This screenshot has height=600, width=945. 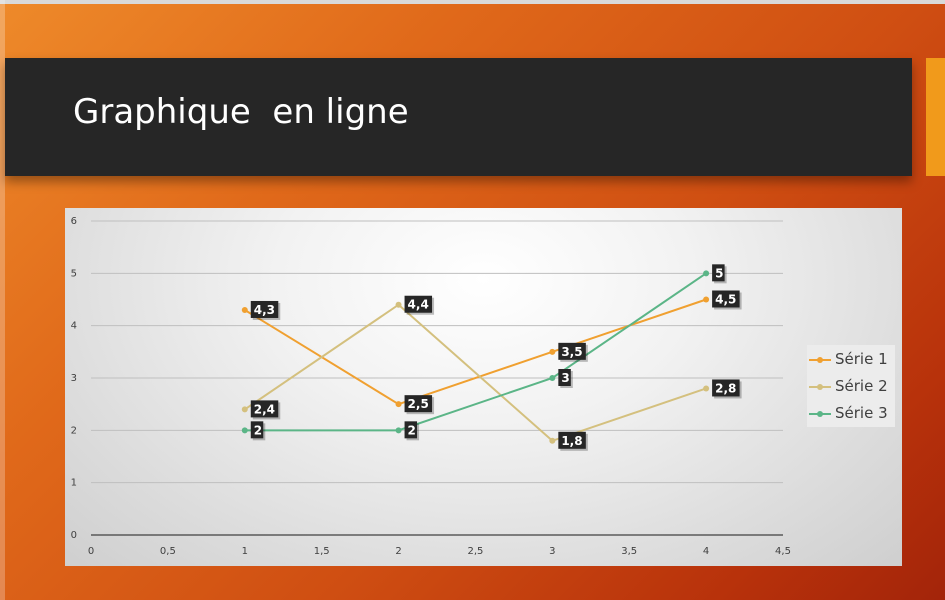 What do you see at coordinates (861, 359) in the screenshot?
I see `legend-label-serie-1: Série 1` at bounding box center [861, 359].